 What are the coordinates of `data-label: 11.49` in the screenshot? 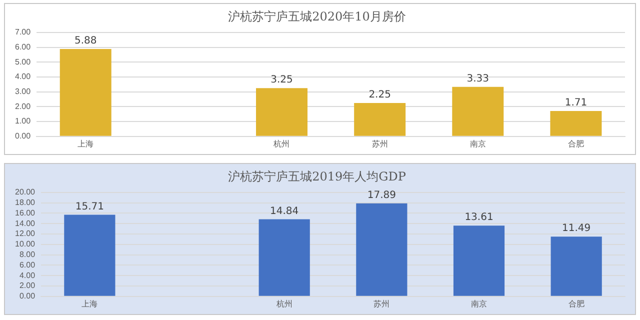 It's located at (576, 228).